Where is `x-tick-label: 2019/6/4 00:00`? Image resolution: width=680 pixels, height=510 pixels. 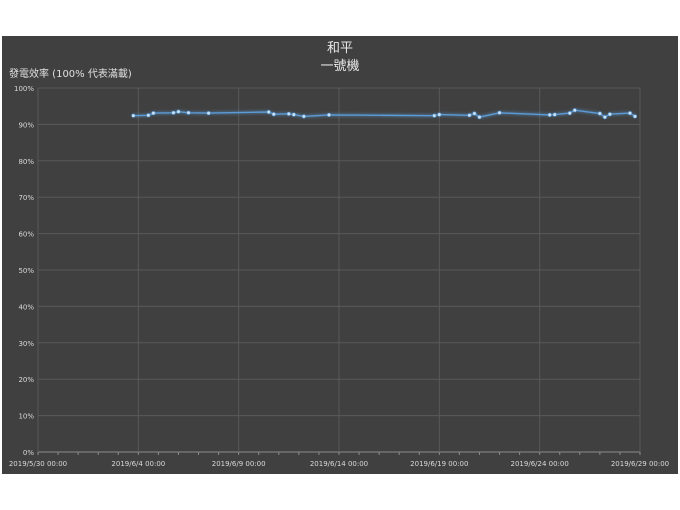 x-tick-label: 2019/6/4 00:00 is located at coordinates (138, 464).